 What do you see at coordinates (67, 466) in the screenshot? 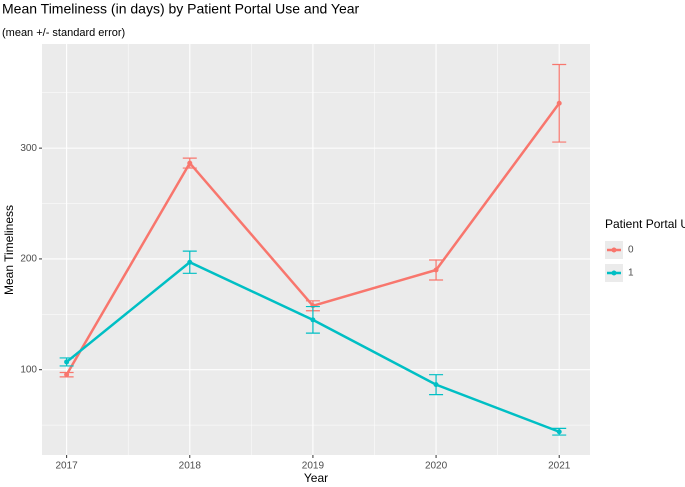
I see `x-tick-label: 2017` at bounding box center [67, 466].